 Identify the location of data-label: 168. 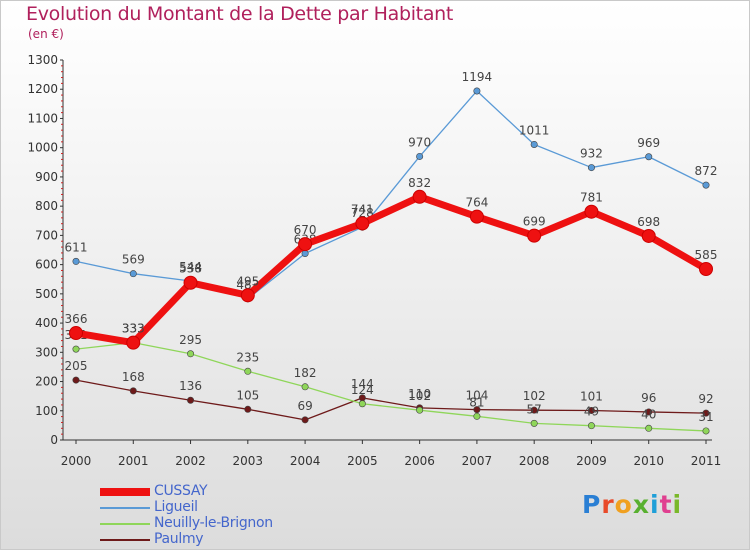
(133, 377).